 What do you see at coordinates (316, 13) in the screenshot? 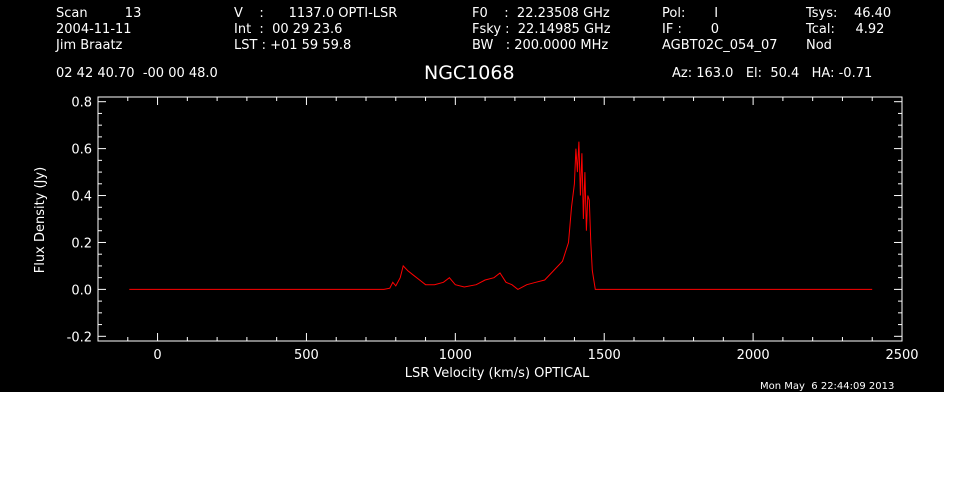
I see `header-velocity: V : 1137.0 OPTI-LSR` at bounding box center [316, 13].